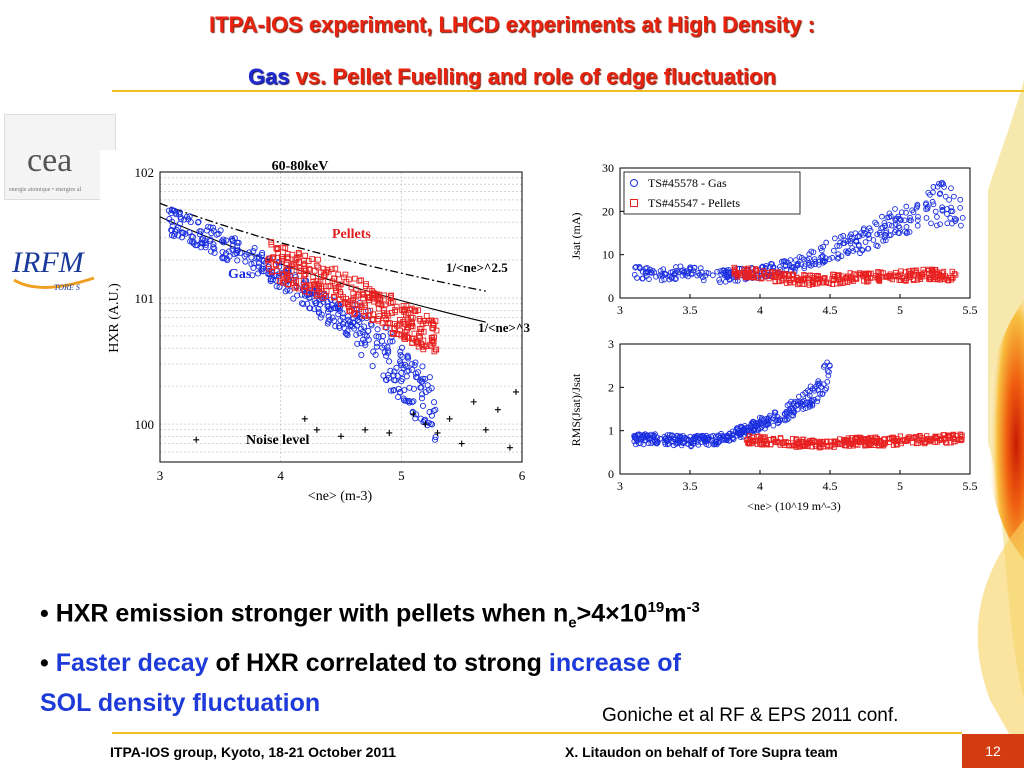  Describe the element at coordinates (701, 752) in the screenshot. I see `footer-right: X. Litaudon on behalf of Tore Supra team` at that location.